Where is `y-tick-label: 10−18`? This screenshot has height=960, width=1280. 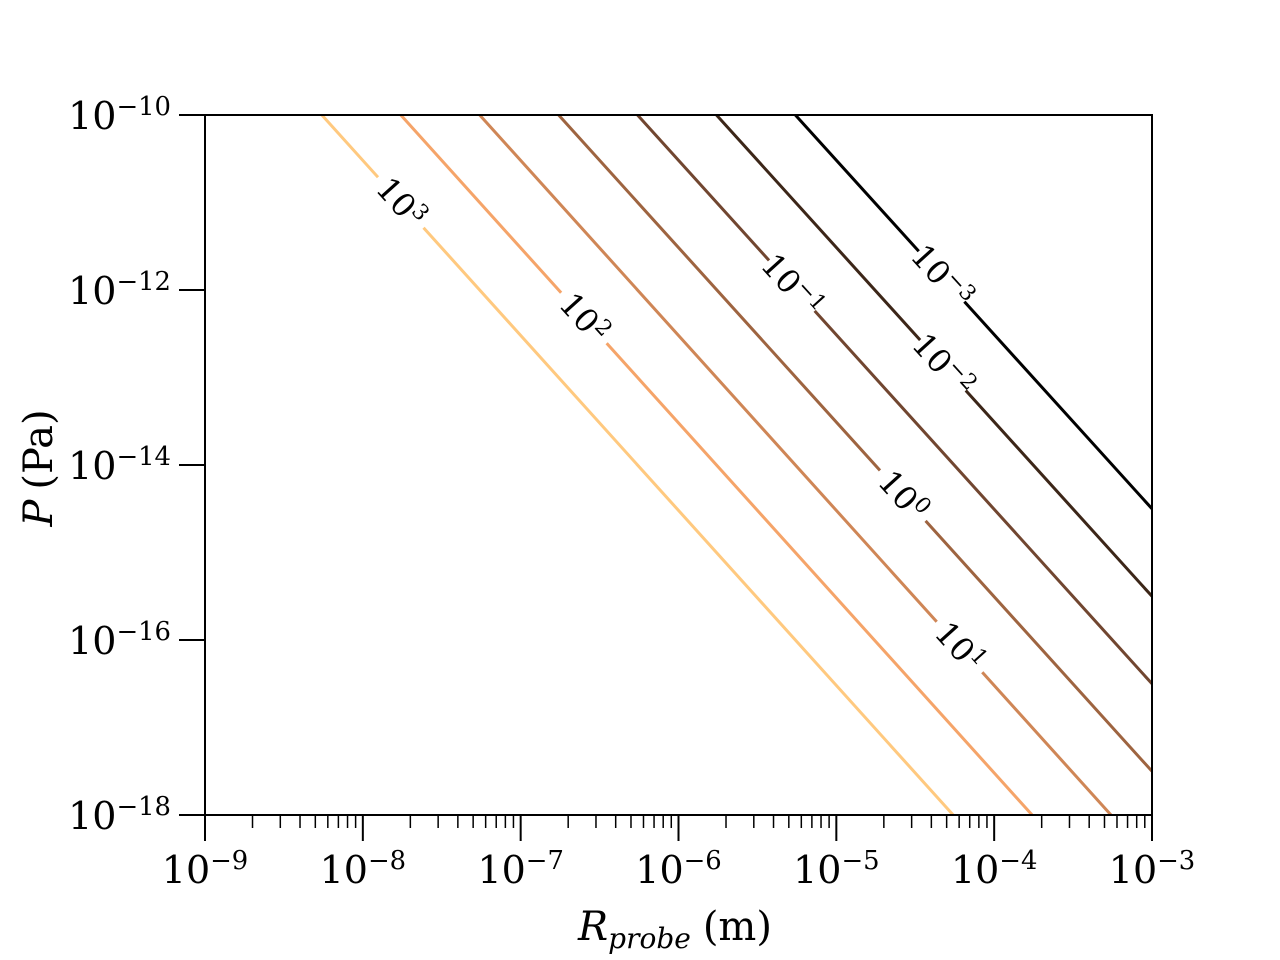
y-tick-label: 10−18 is located at coordinates (119, 815).